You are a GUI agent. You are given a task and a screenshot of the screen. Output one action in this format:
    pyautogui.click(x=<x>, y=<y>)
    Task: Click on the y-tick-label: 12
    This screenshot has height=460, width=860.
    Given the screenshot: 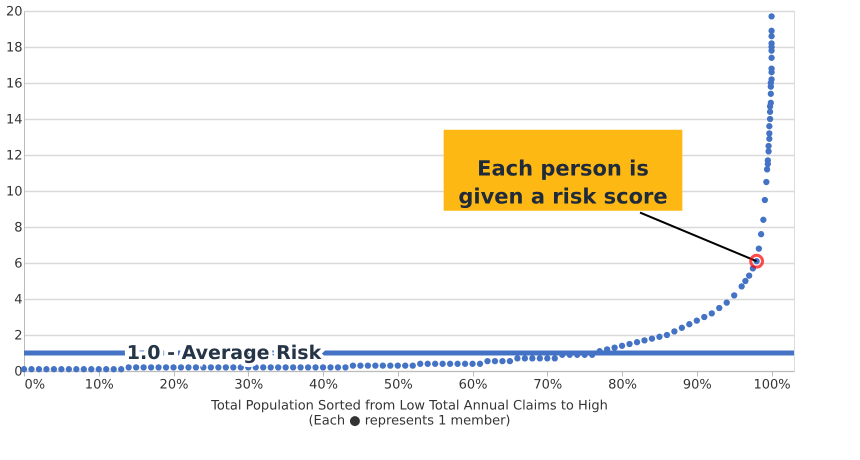 What is the action you would take?
    pyautogui.click(x=14, y=156)
    